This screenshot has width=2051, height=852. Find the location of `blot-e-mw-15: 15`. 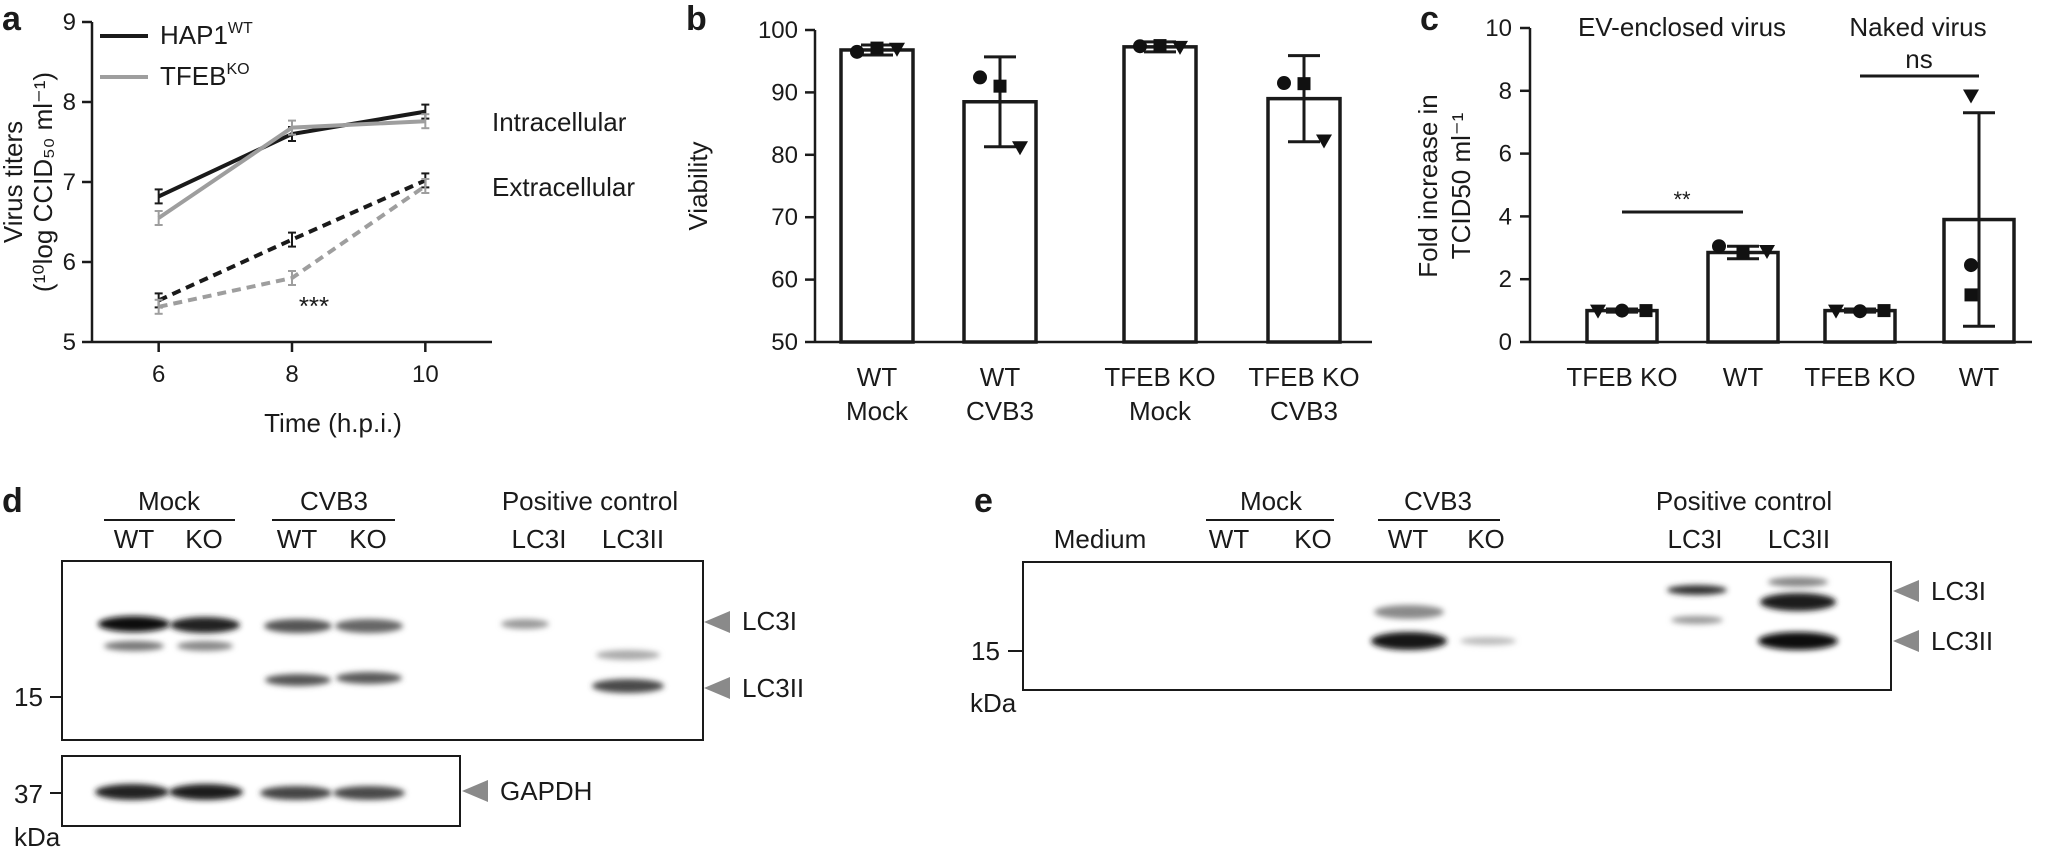

blot-e-mw-15: 15 is located at coordinates (985, 651).